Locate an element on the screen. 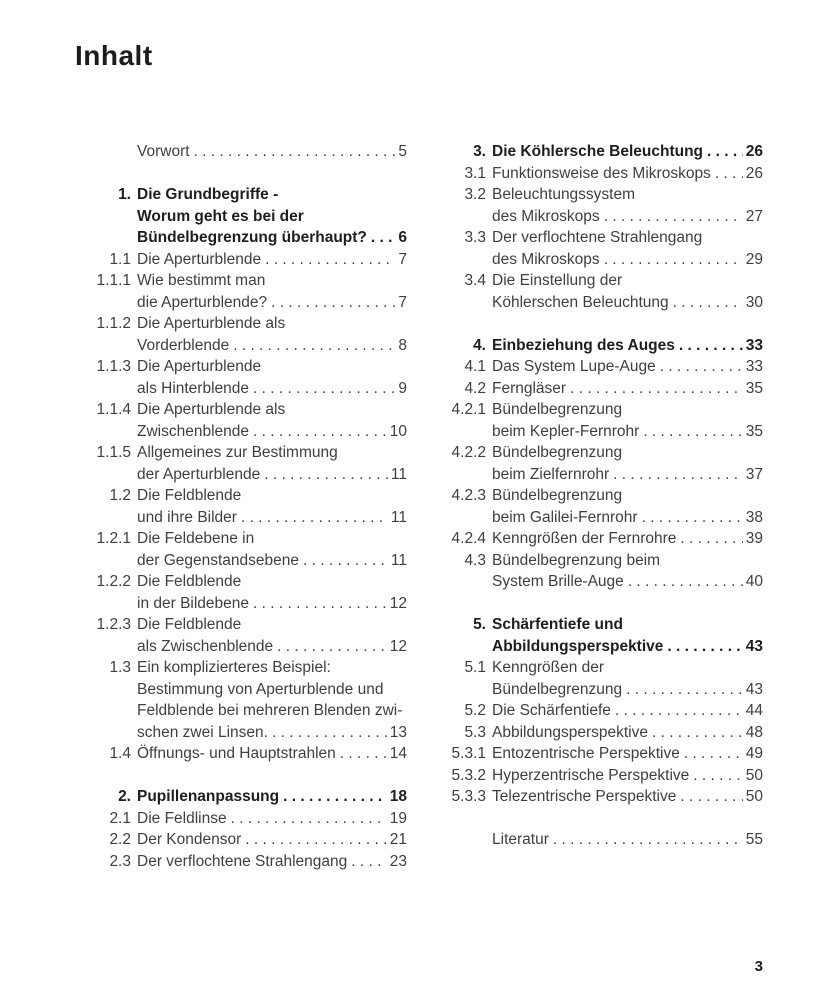  entry-line: Ein komplizierteres Beispiel: is located at coordinates (272, 668).